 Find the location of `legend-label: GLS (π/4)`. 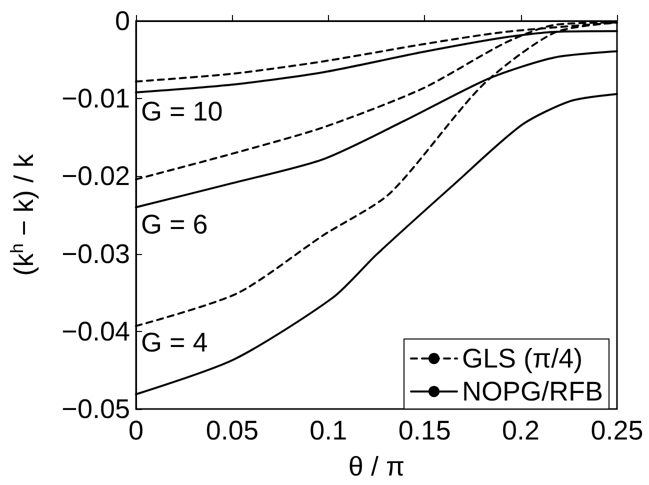

legend-label: GLS (π/4) is located at coordinates (522, 359).